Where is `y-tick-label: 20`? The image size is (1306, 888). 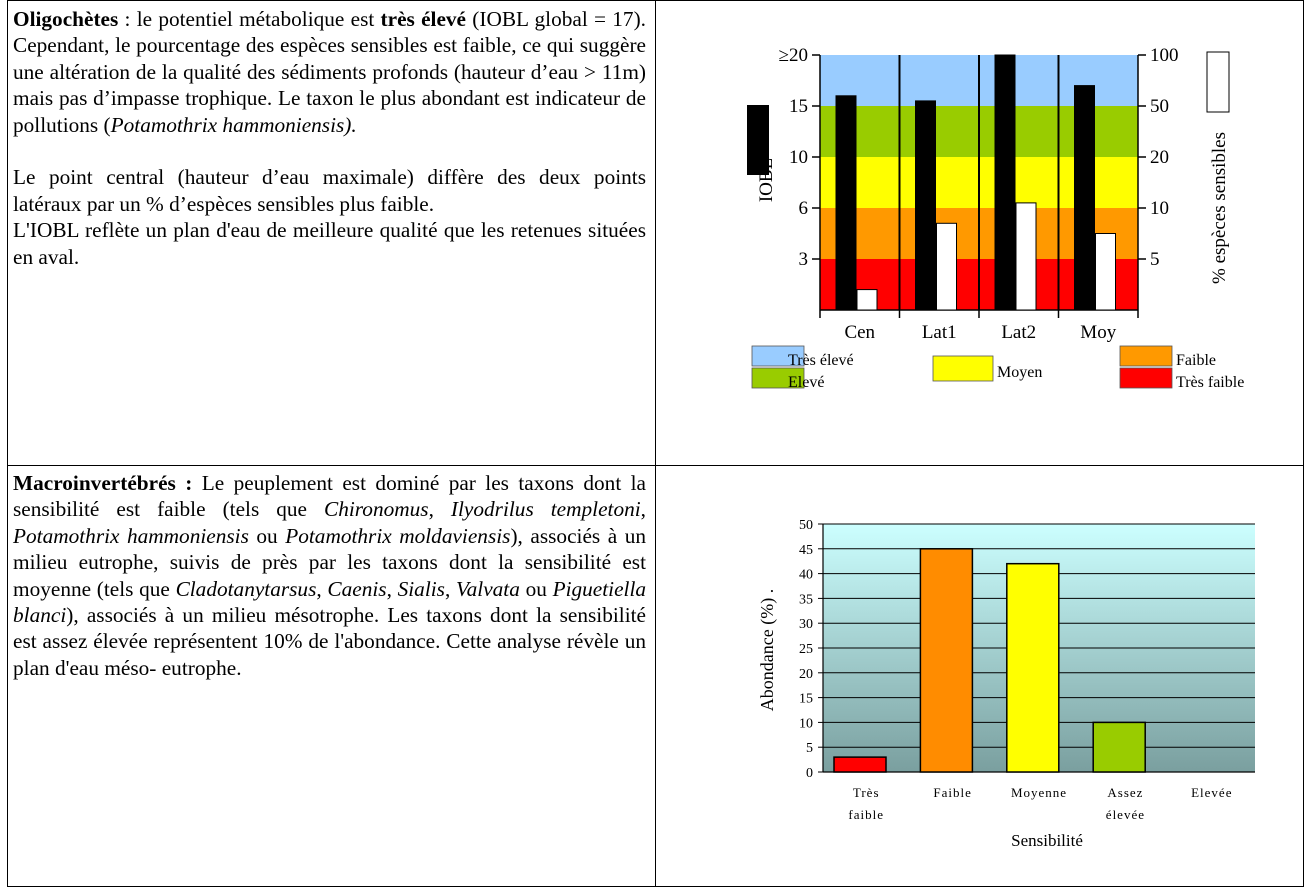 y-tick-label: 20 is located at coordinates (806, 674).